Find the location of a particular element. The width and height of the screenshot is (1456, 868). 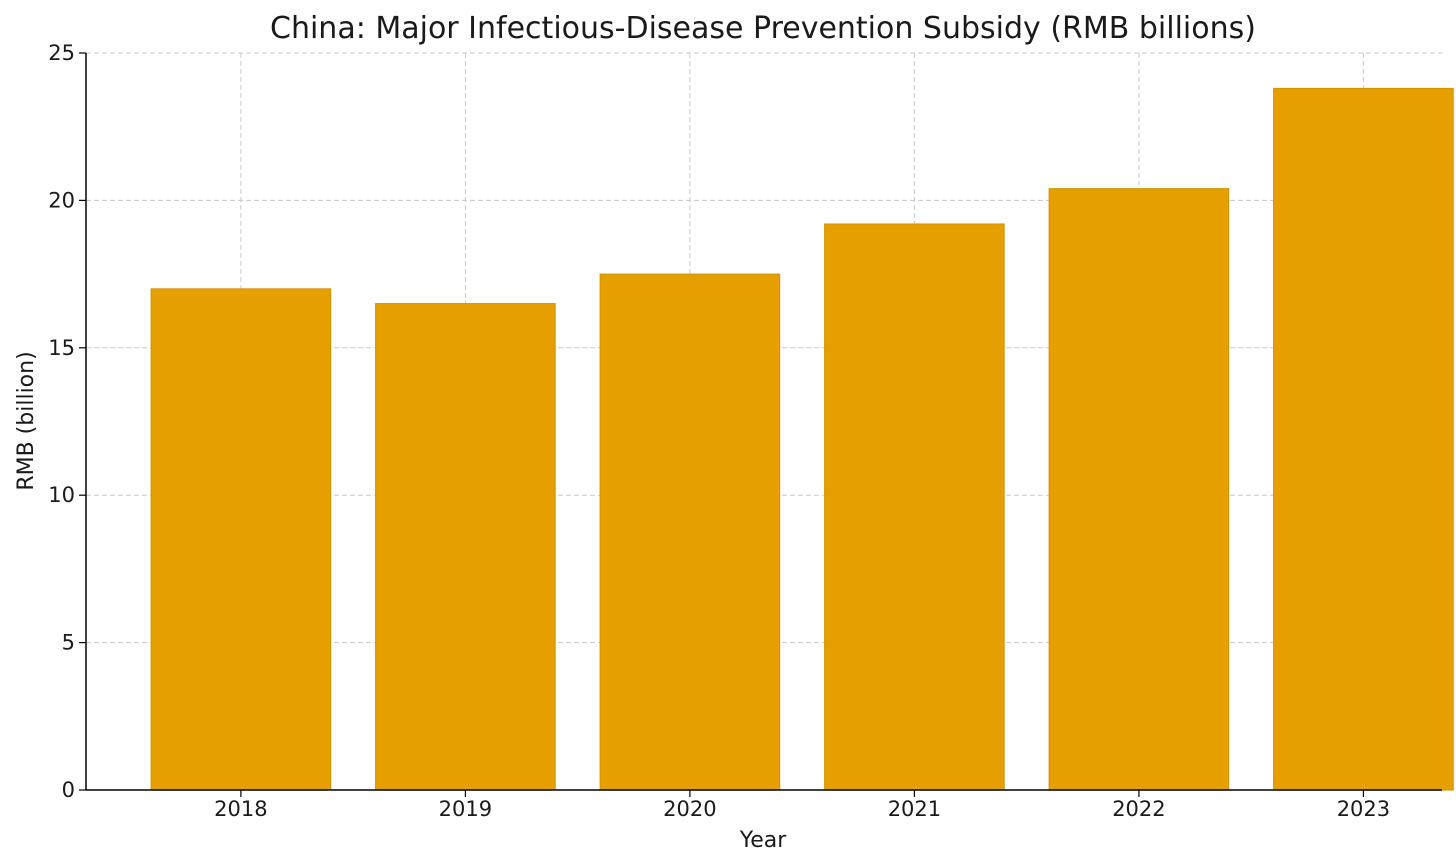

bar-2023 is located at coordinates (1363, 439).